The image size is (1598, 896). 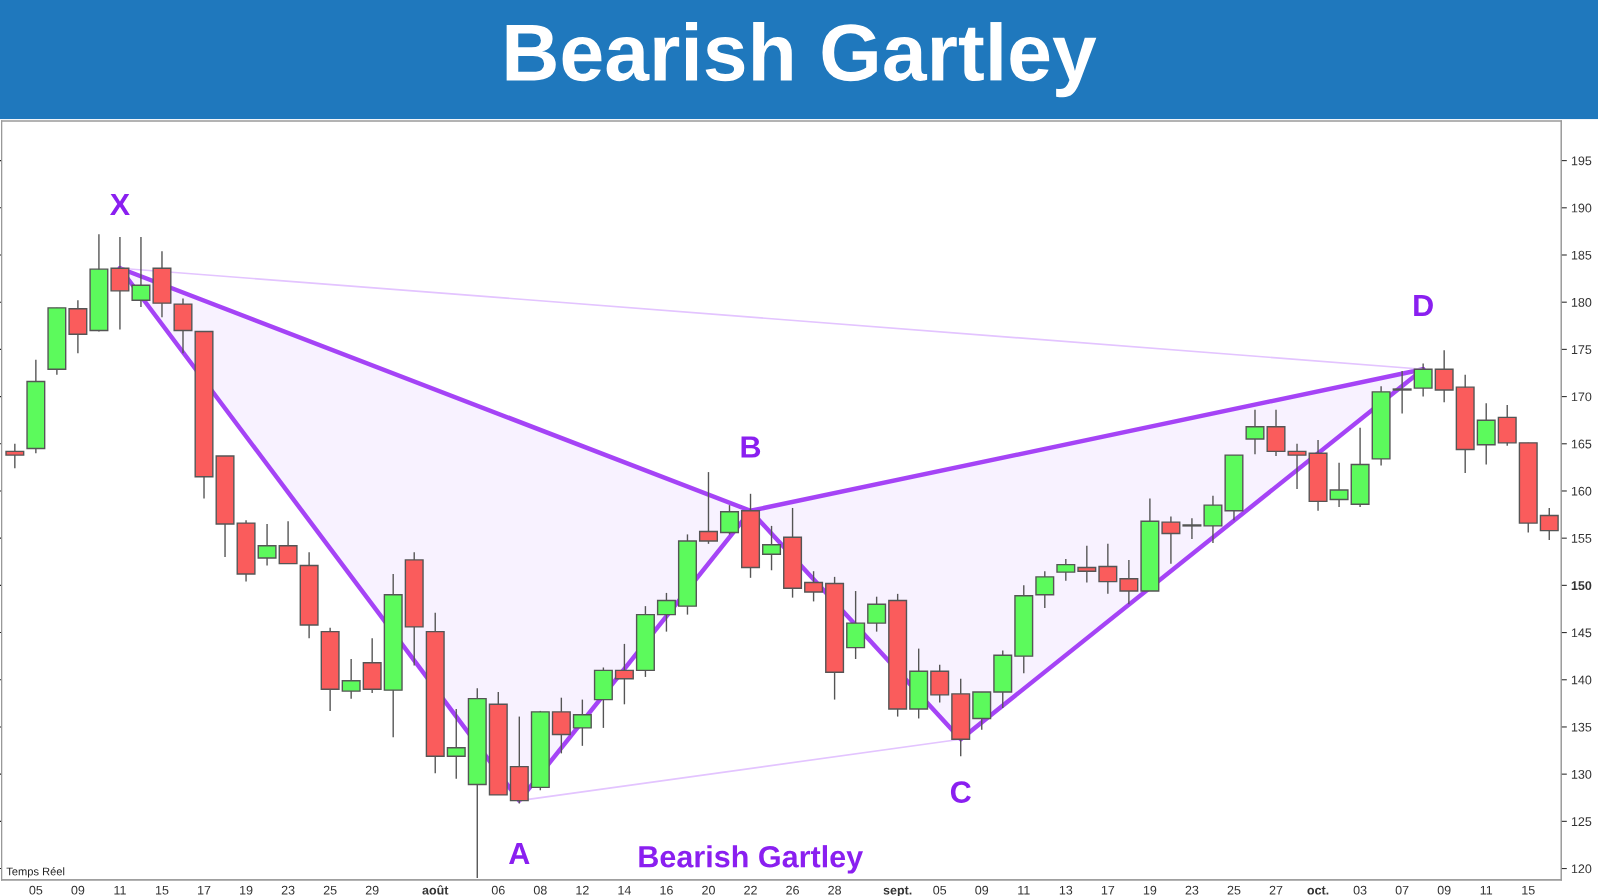 What do you see at coordinates (1423, 305) in the screenshot?
I see `annotation: D` at bounding box center [1423, 305].